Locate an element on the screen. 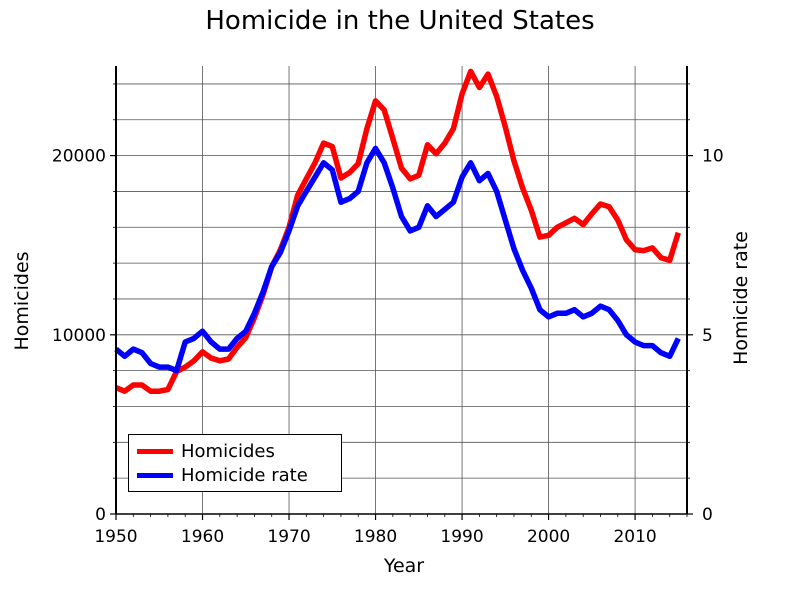 The width and height of the screenshot is (800, 598). y-left-tick-label: 0 is located at coordinates (100, 515).